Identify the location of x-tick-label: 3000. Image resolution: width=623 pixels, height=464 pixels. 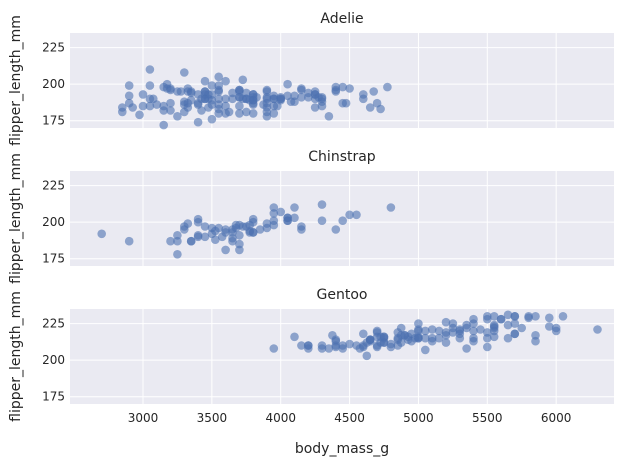
(143, 418).